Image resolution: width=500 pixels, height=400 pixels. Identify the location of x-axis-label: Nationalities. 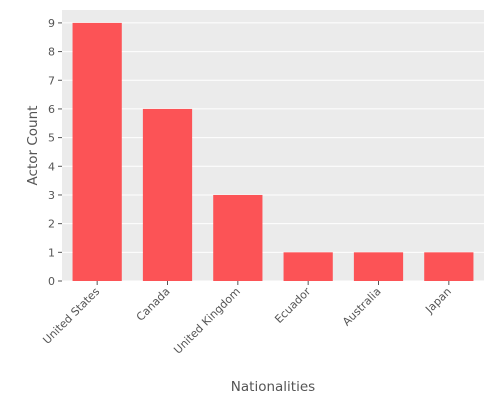
(273, 387).